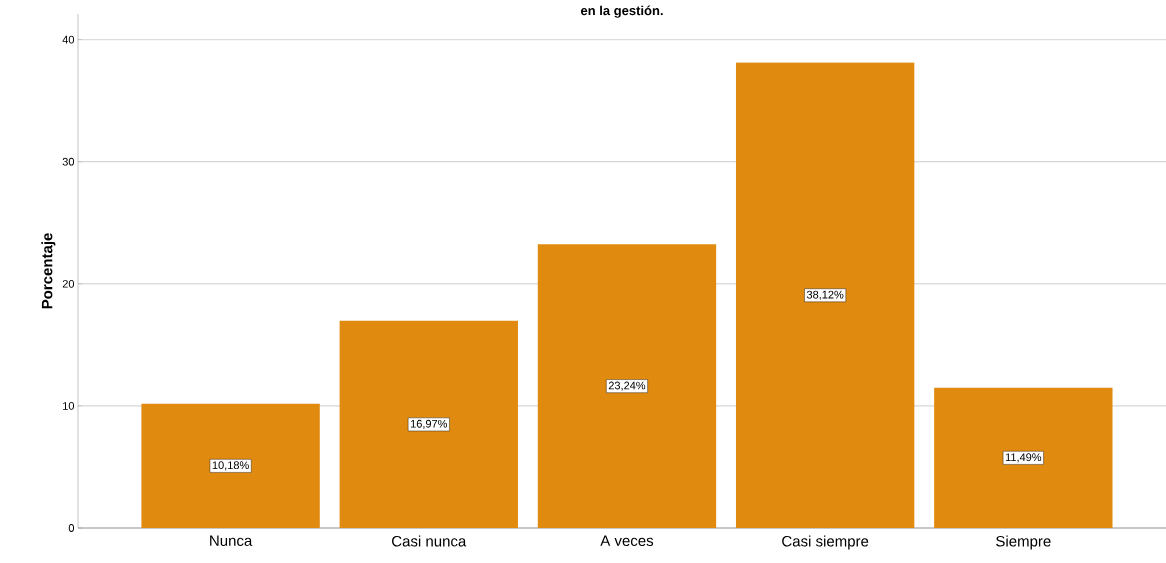 The image size is (1166, 563). I want to click on x-tick-label: Nunca, so click(231, 540).